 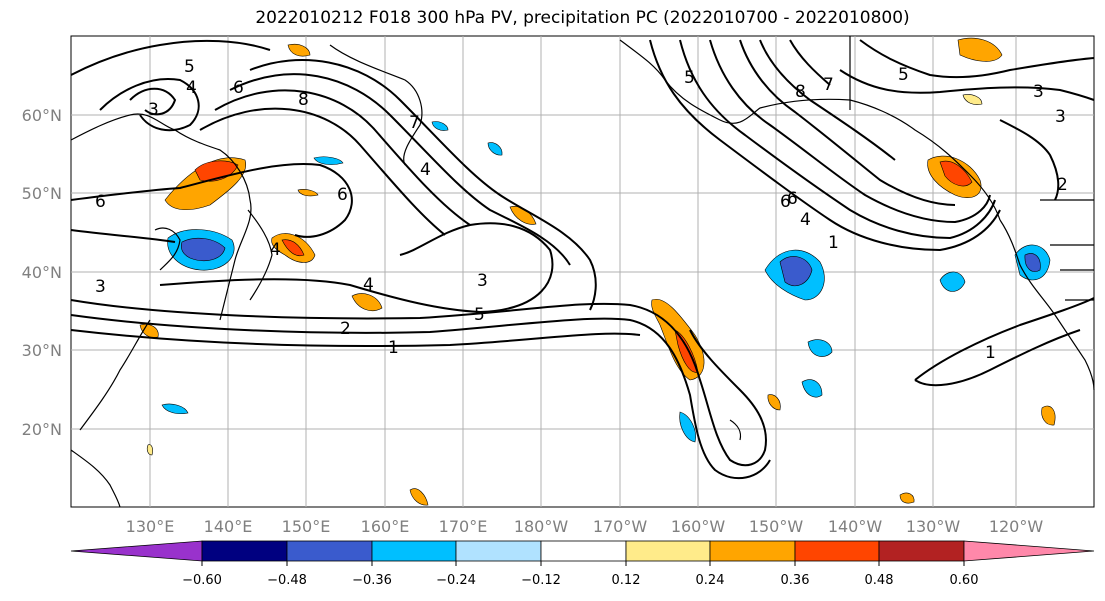 What do you see at coordinates (855, 526) in the screenshot?
I see `lon-label: 140°W` at bounding box center [855, 526].